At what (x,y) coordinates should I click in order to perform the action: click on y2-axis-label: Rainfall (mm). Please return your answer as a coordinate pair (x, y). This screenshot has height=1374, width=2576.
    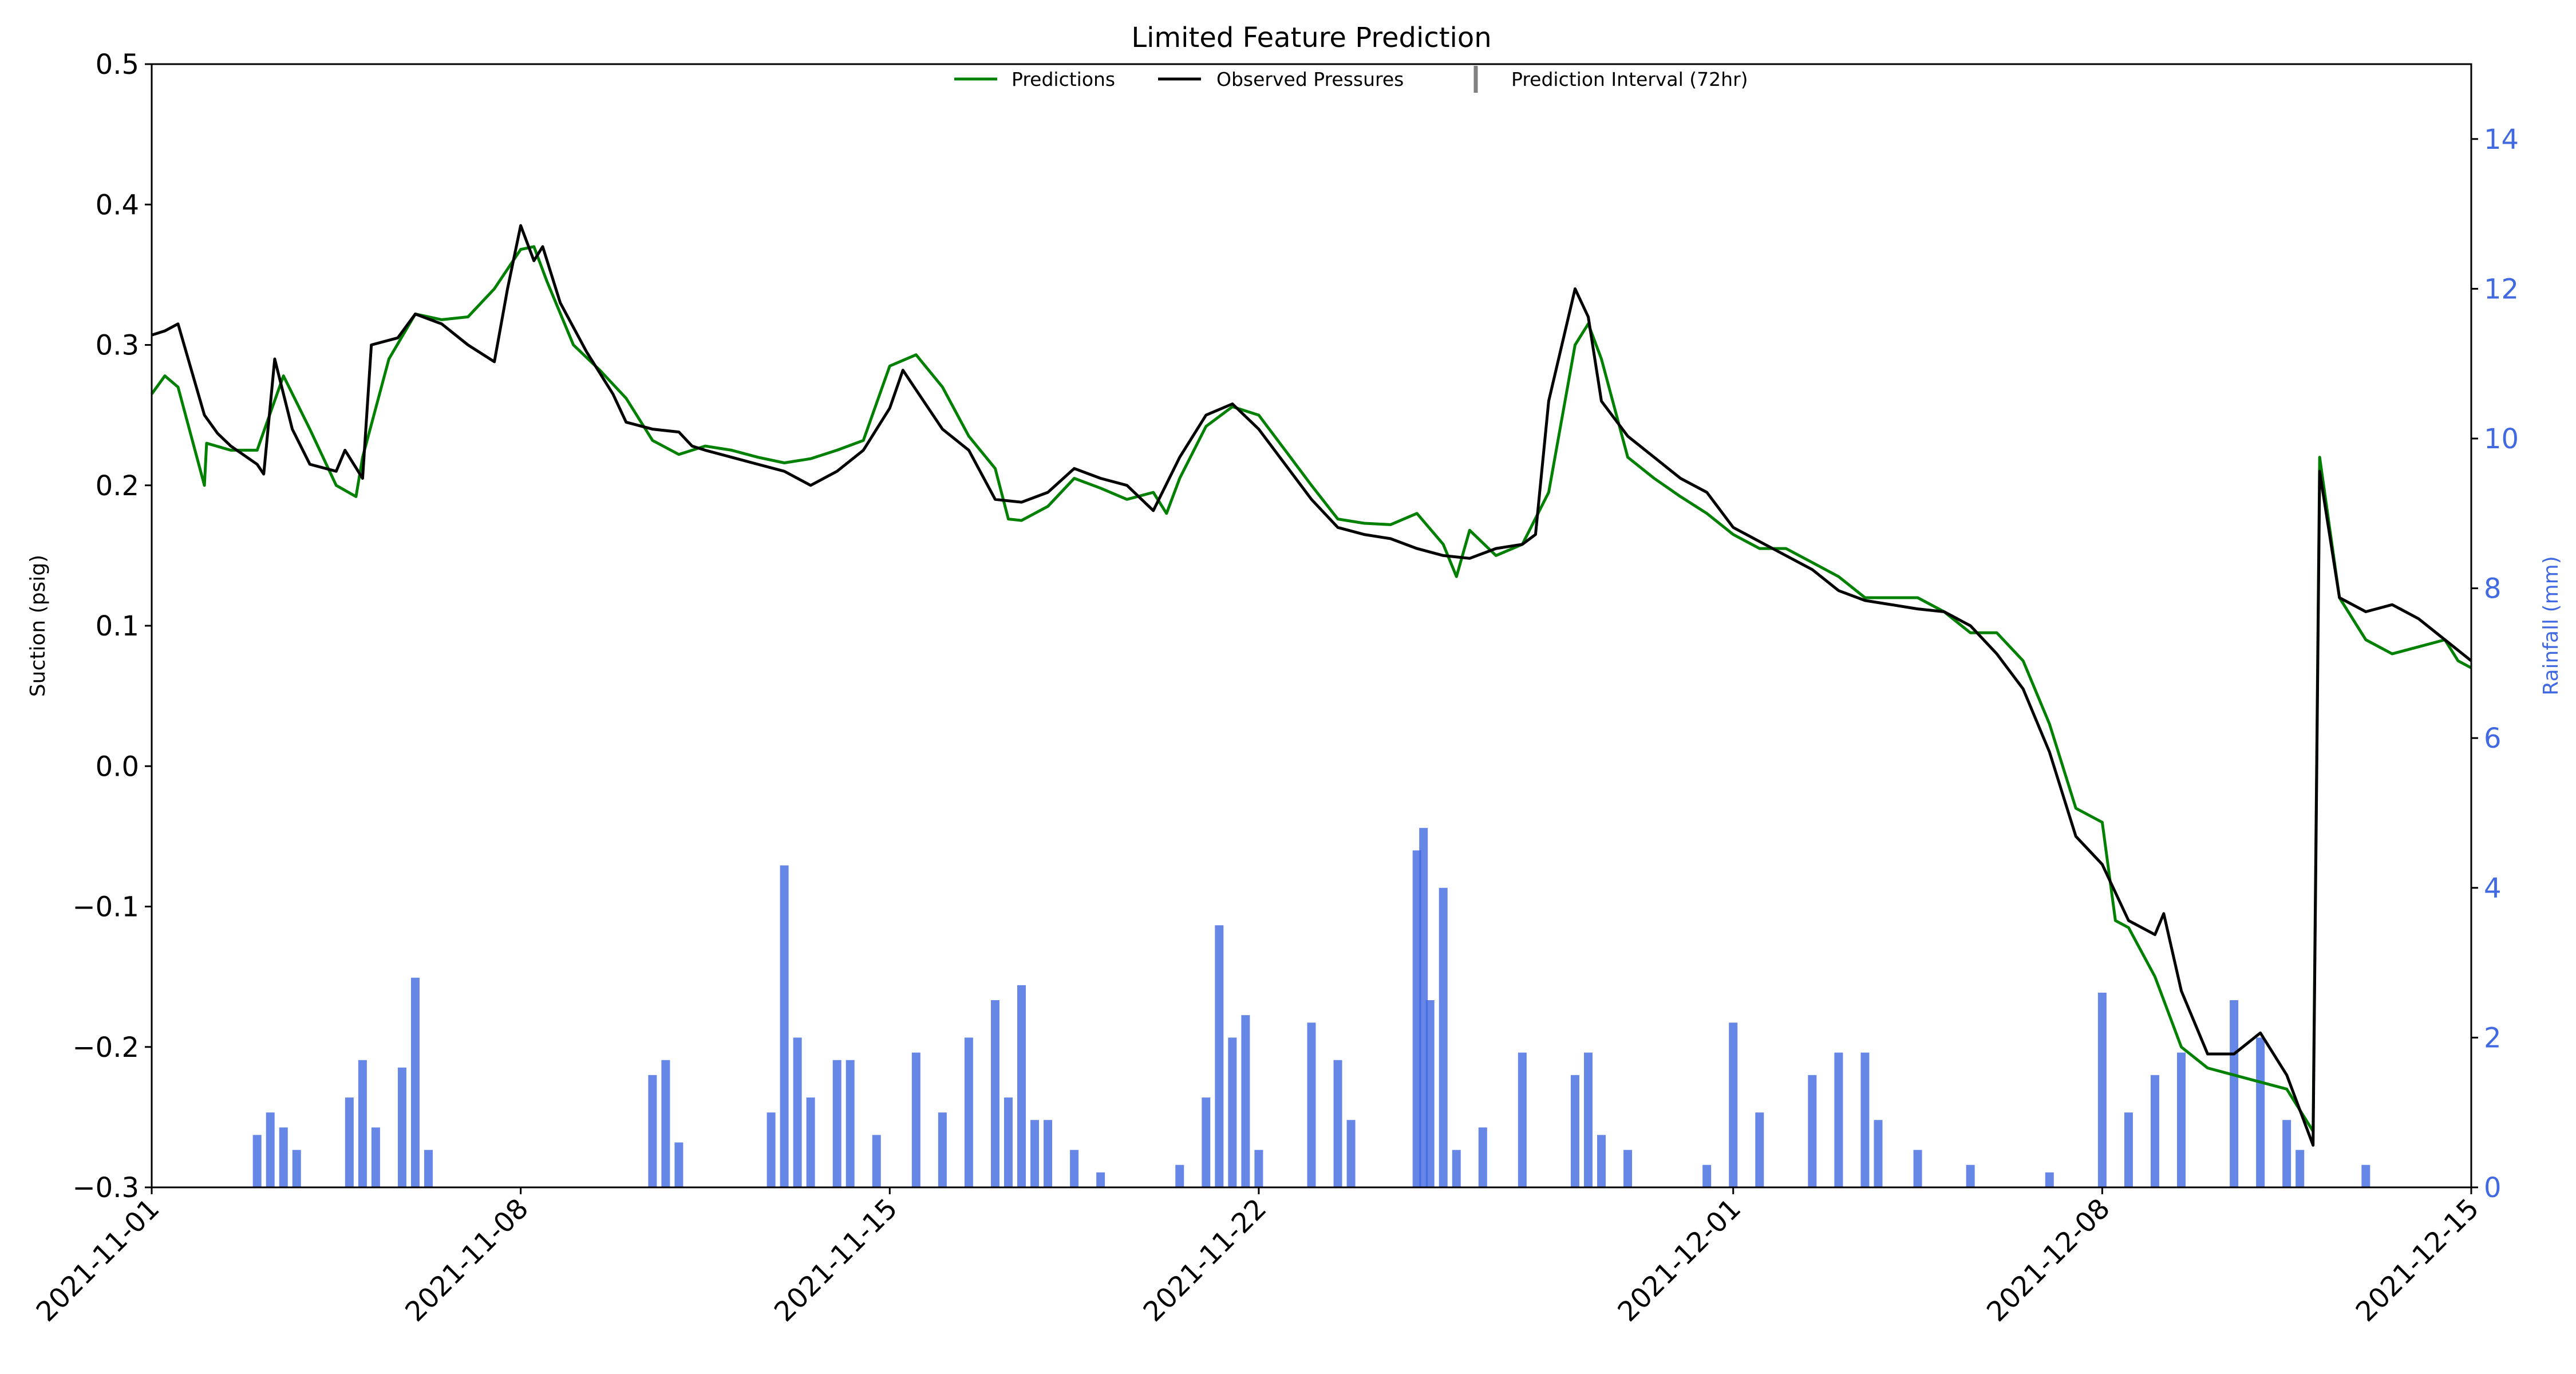
    Looking at the image, I should click on (2551, 626).